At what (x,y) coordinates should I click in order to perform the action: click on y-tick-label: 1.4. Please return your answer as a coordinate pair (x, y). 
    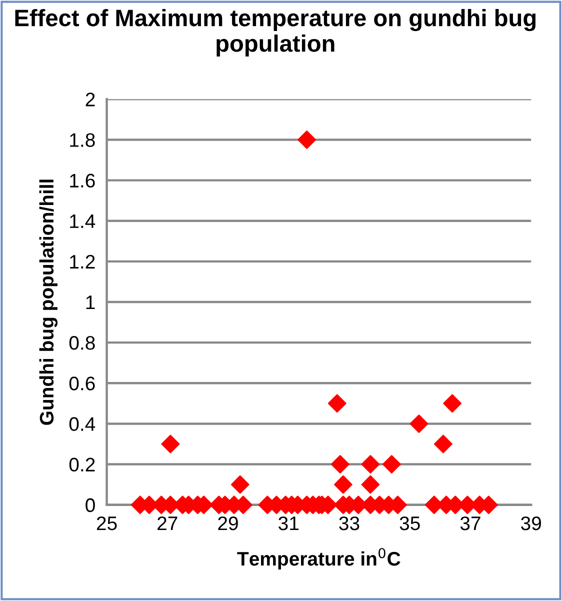
    Looking at the image, I should click on (83, 221).